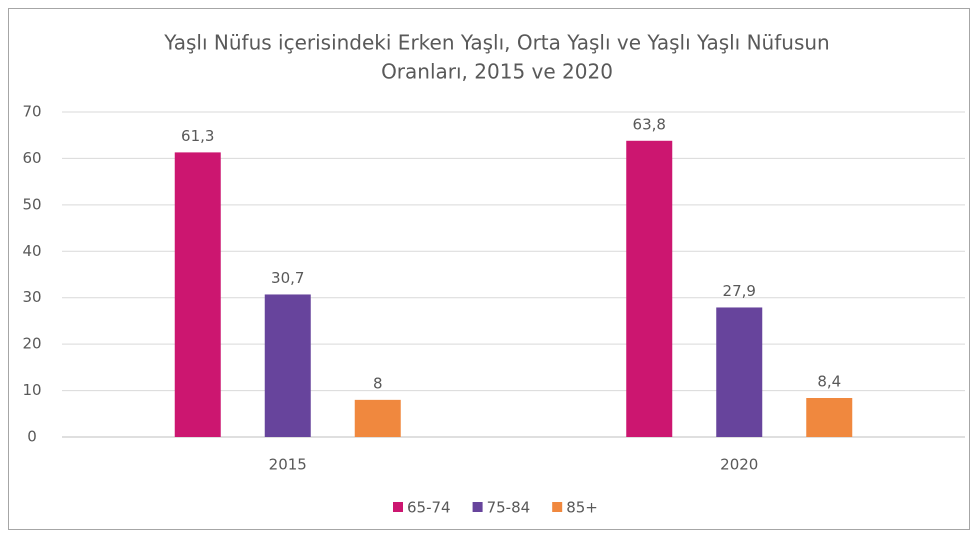  What do you see at coordinates (497, 72) in the screenshot?
I see `chart-title: Oranları, 2015 ve 2020` at bounding box center [497, 72].